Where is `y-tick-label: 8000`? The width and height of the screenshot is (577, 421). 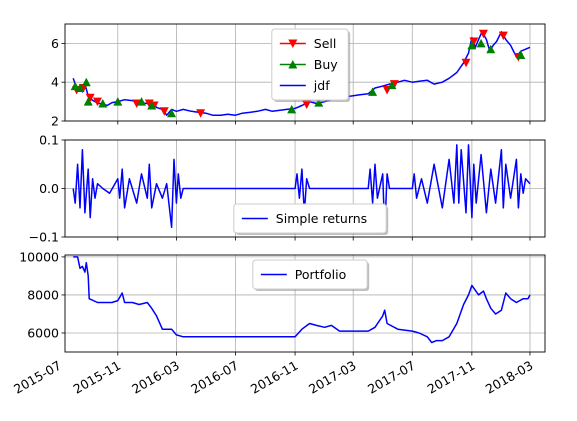
y-tick-label: 8000 is located at coordinates (43, 294).